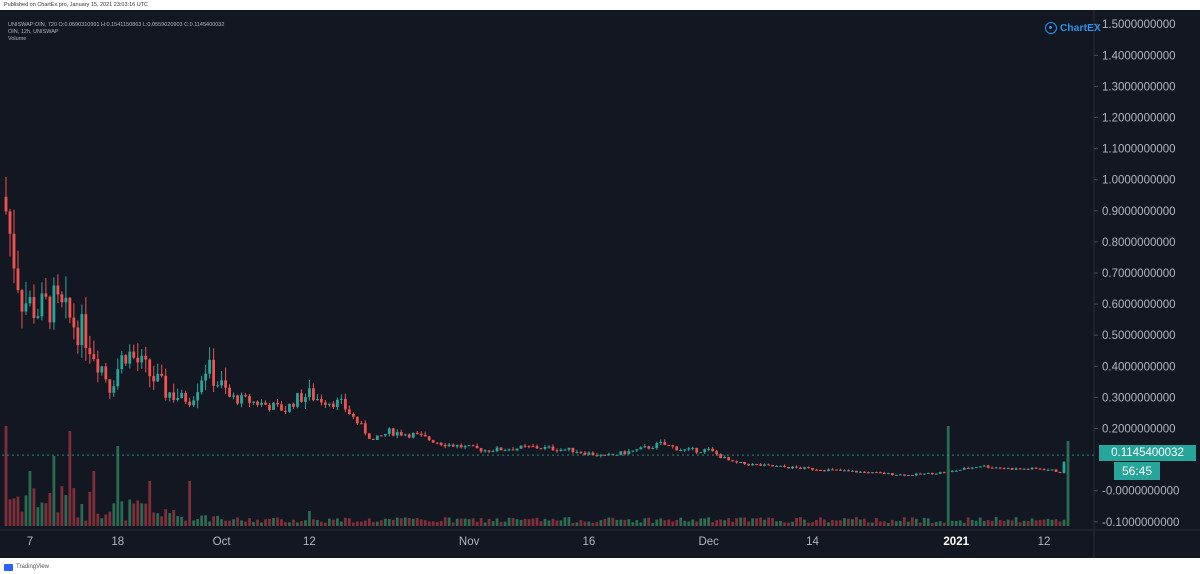 This screenshot has width=1200, height=574. Describe the element at coordinates (222, 542) in the screenshot. I see `x-tick-label: Oct` at that location.